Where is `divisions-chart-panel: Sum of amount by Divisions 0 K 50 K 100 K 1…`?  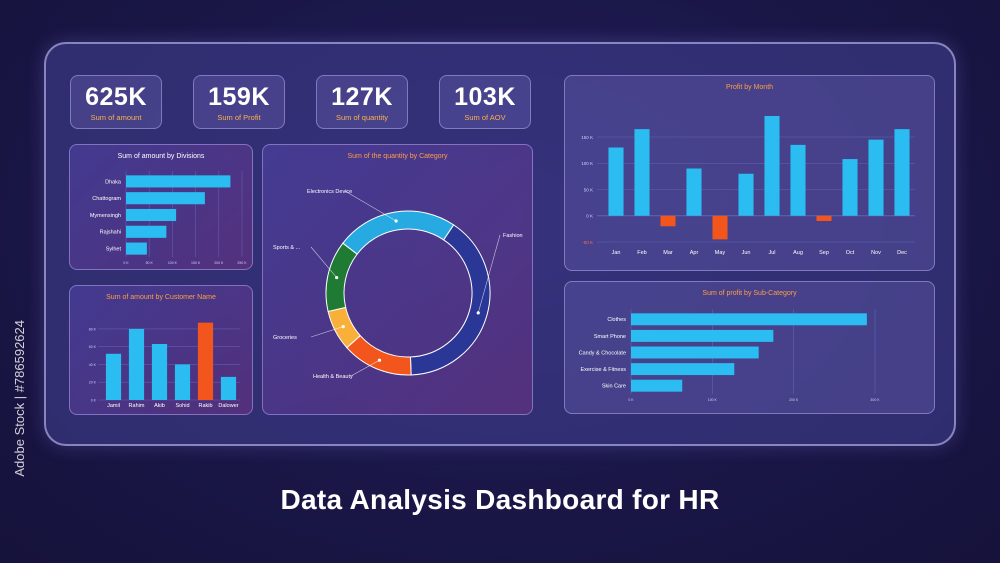 divisions-chart-panel: Sum of amount by Divisions 0 K 50 K 100 K 1… is located at coordinates (161, 207).